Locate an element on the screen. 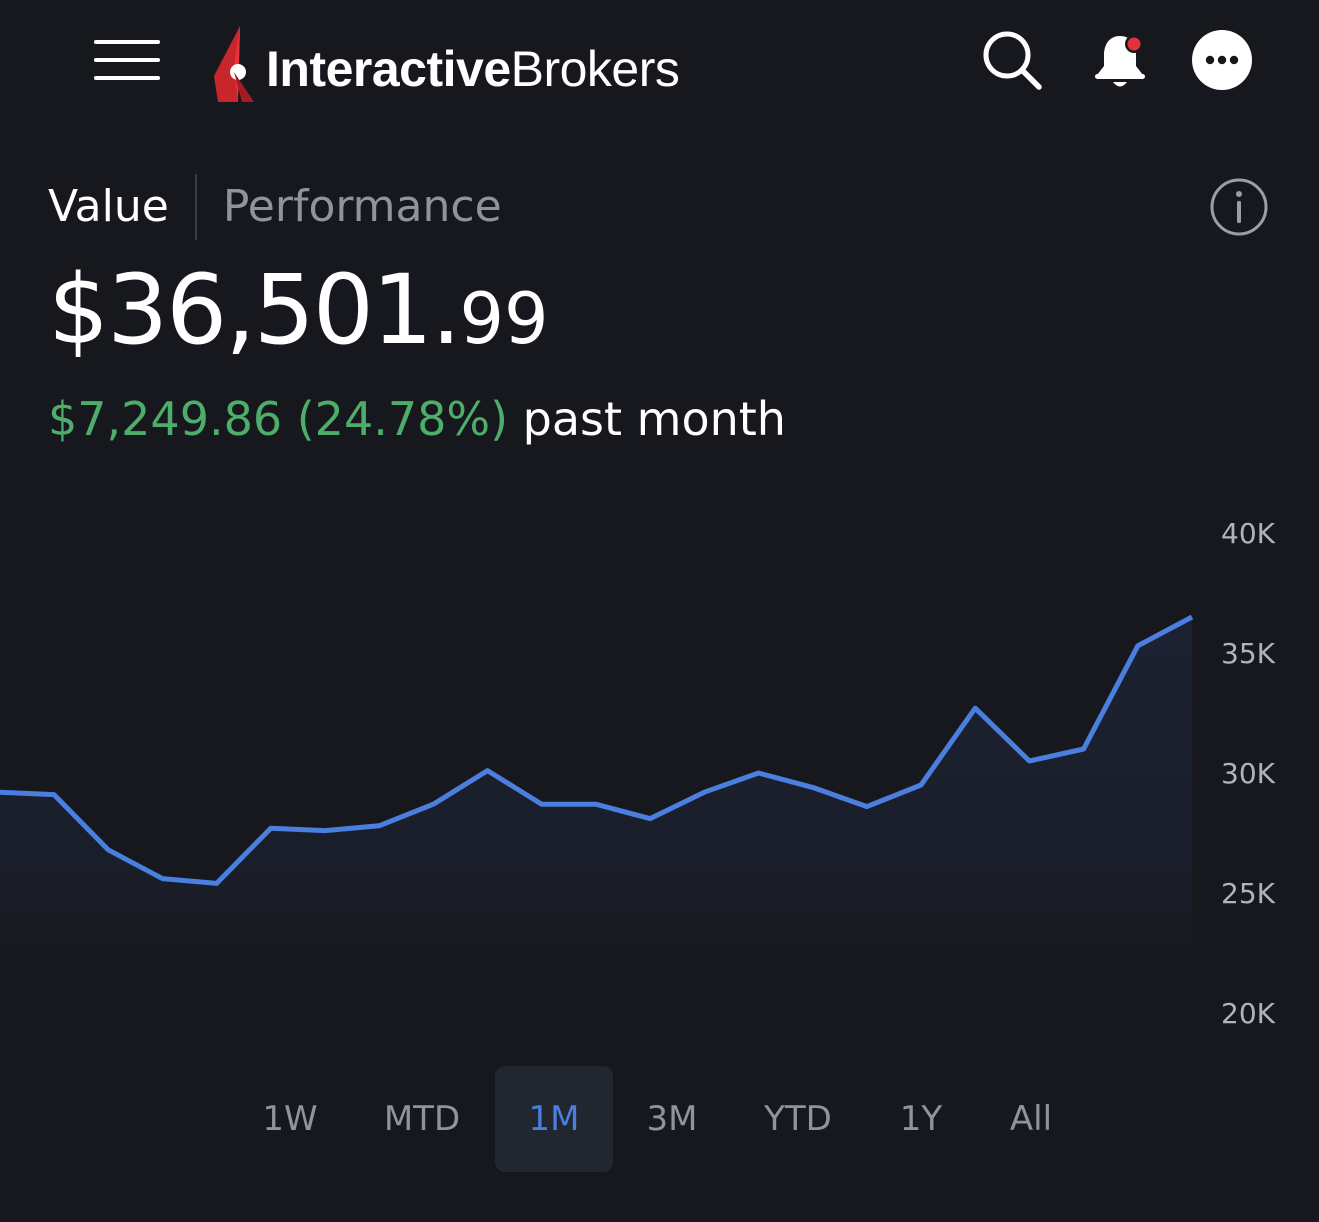 The image size is (1319, 1222). y-tick-label: 40K is located at coordinates (1248, 533).